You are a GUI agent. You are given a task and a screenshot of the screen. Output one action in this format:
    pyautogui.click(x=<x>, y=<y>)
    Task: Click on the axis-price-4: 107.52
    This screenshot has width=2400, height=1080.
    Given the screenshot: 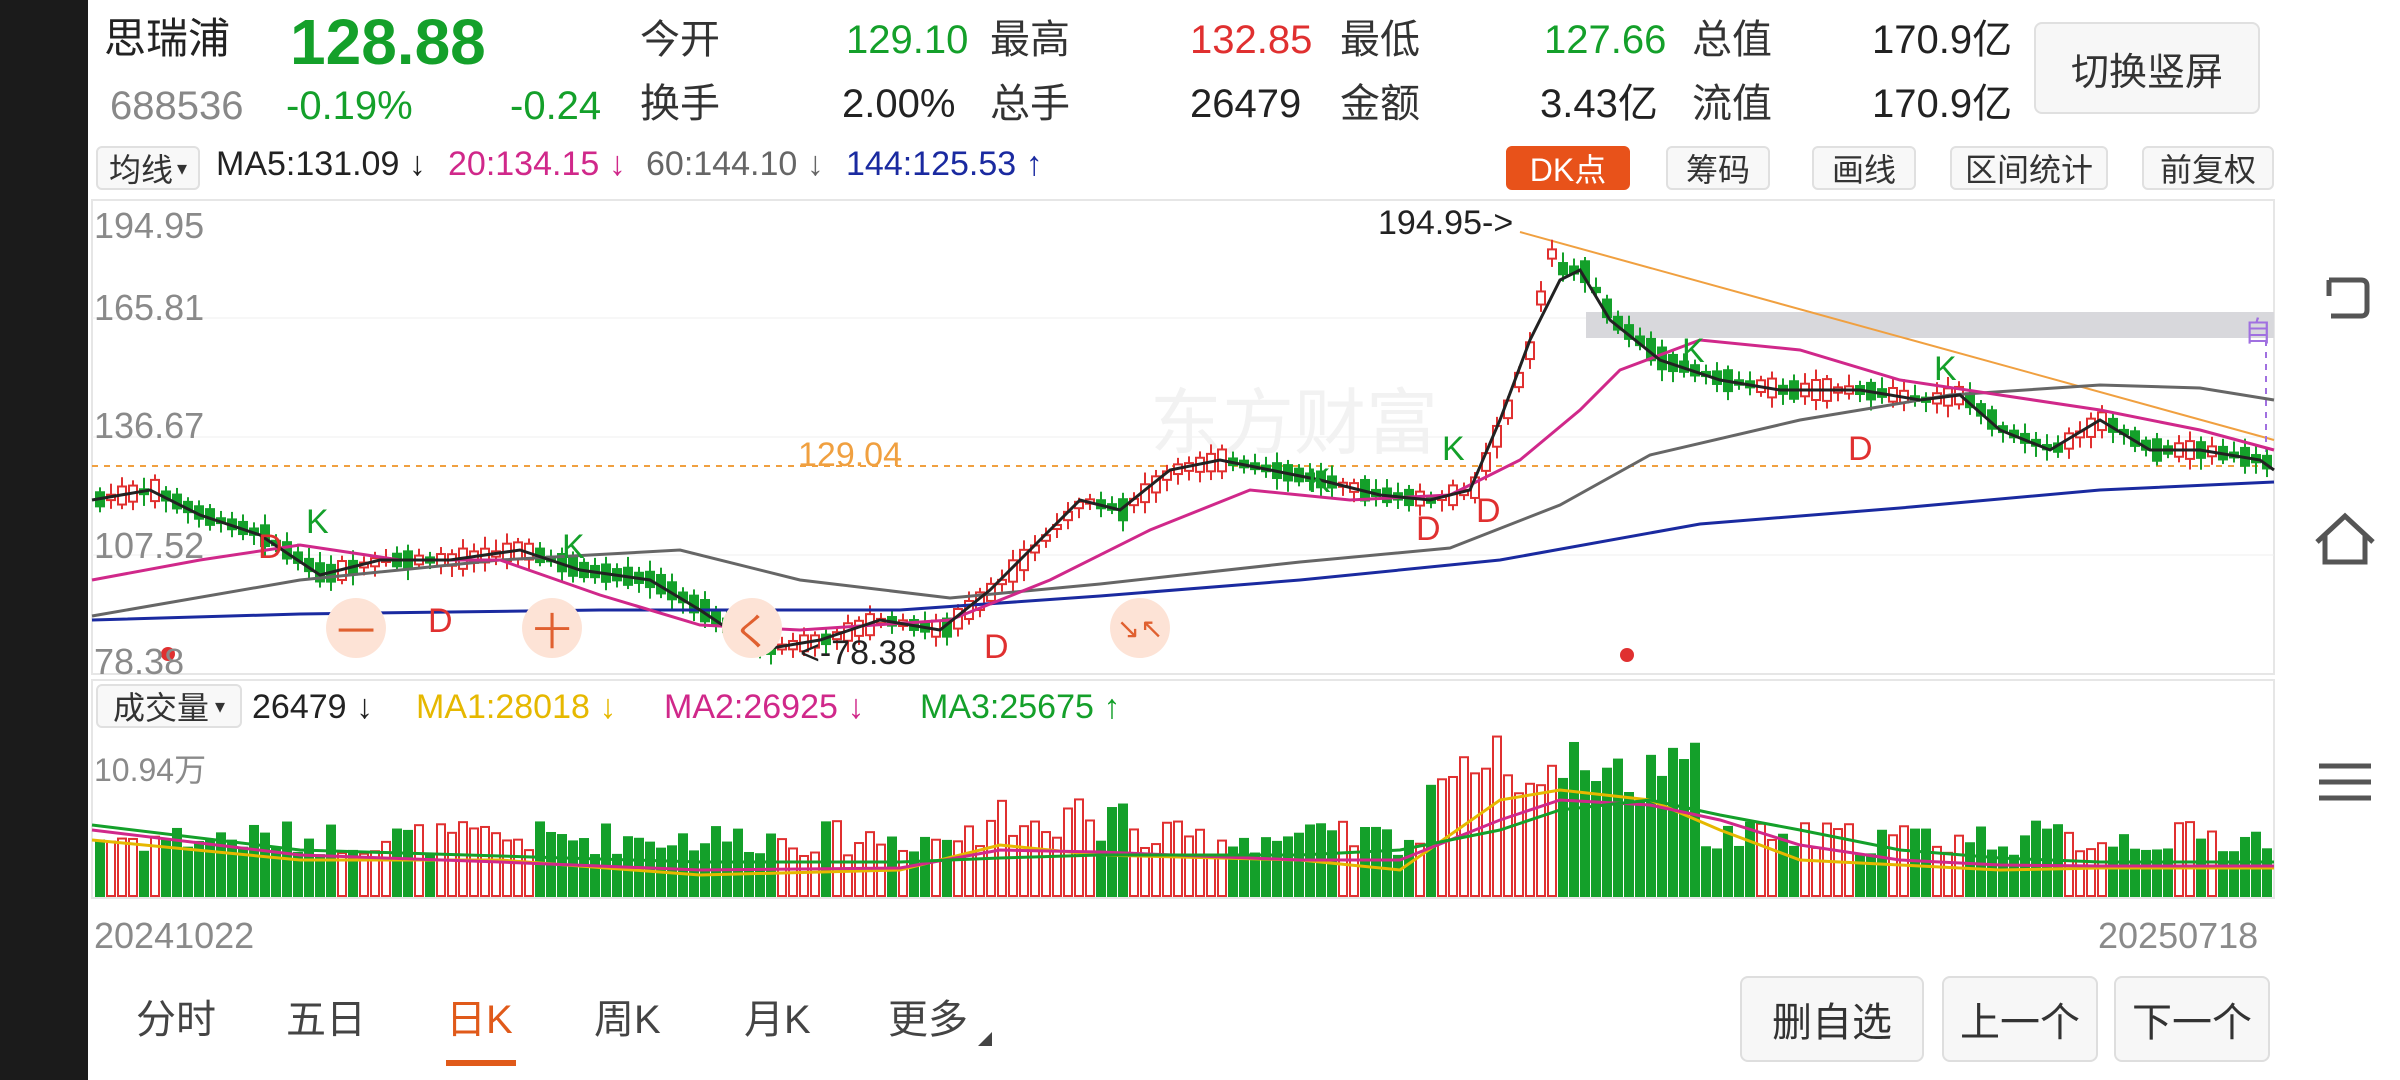 What is the action you would take?
    pyautogui.click(x=149, y=545)
    